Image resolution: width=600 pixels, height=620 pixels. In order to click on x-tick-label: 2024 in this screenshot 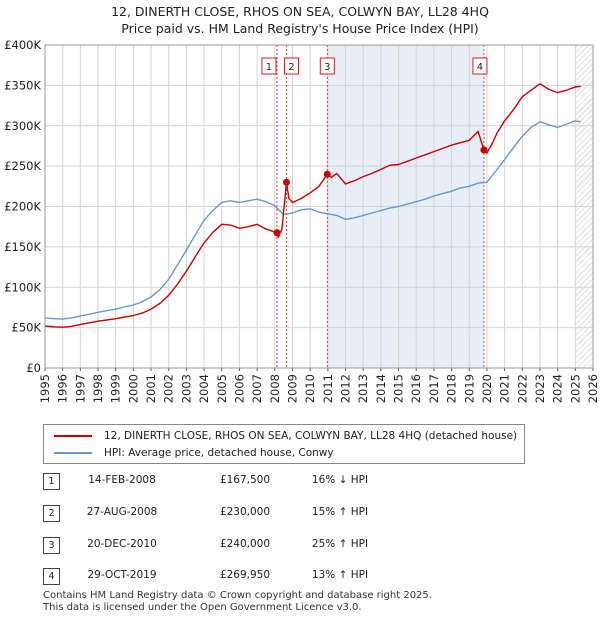, I will do `click(558, 388)`.